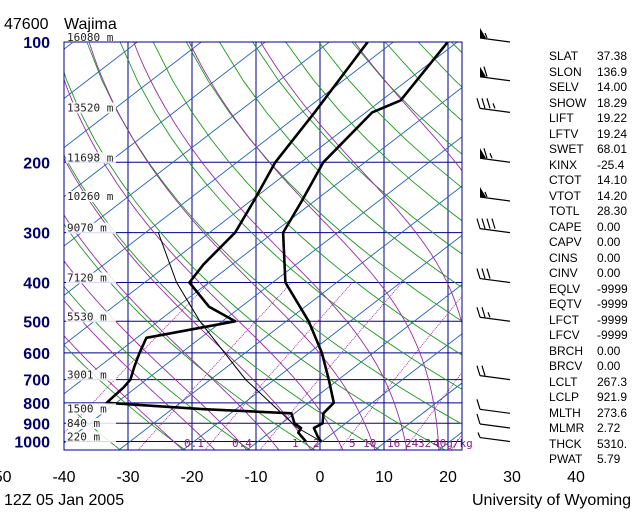  I want to click on index-row: THCK 5310., so click(592, 445).